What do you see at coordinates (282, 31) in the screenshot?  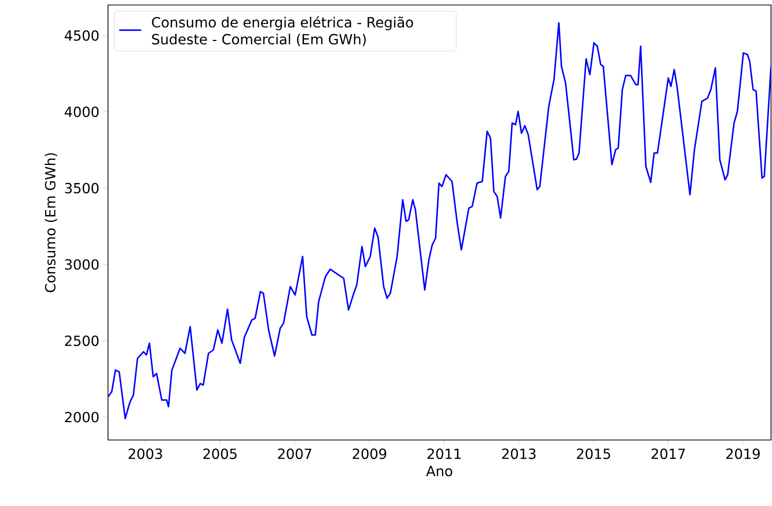 I see `legend-label: Consumo de energia elétrica - Região Sudeste - Comercial (Em GWh)` at bounding box center [282, 31].